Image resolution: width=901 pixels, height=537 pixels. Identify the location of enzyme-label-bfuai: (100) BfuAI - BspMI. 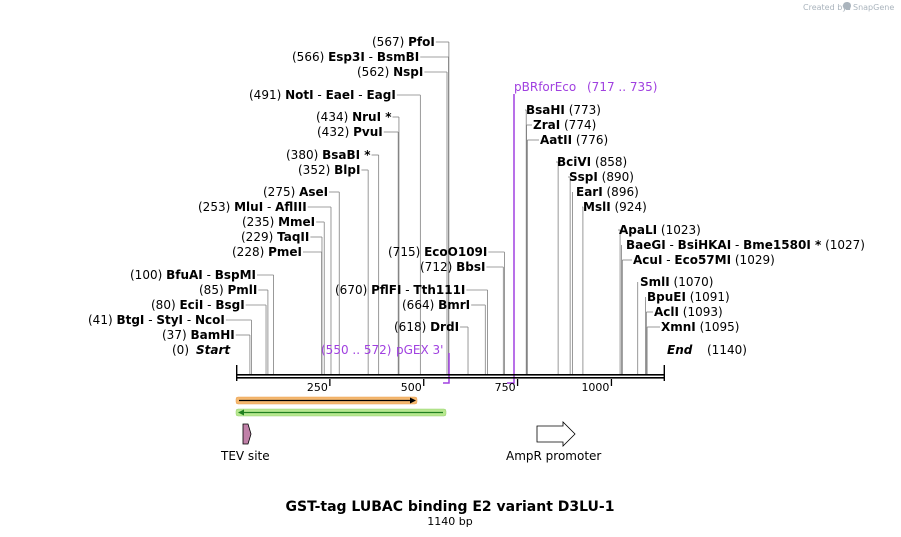
(193, 275).